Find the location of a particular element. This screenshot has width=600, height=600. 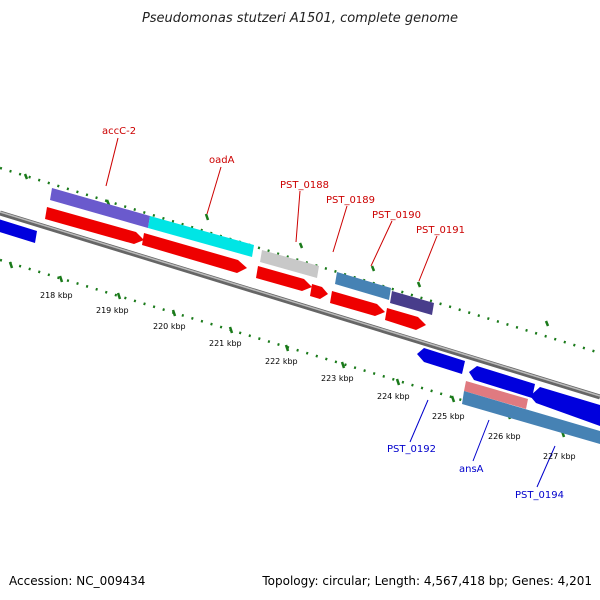

accession-text: Accession: NC_009434 is located at coordinates (77, 581).